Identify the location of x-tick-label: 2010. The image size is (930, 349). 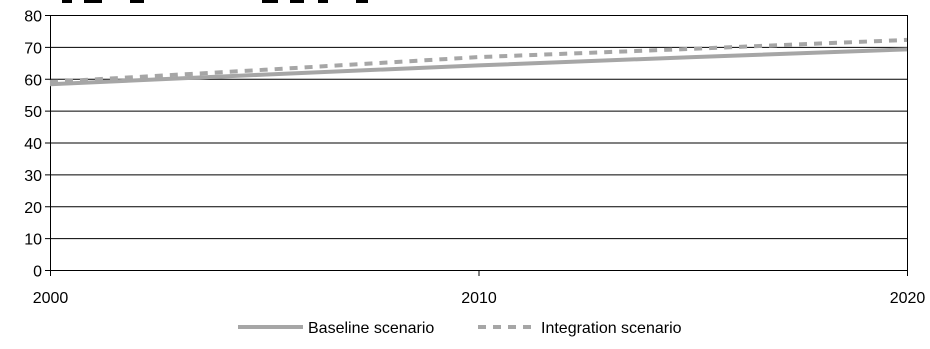
(479, 298).